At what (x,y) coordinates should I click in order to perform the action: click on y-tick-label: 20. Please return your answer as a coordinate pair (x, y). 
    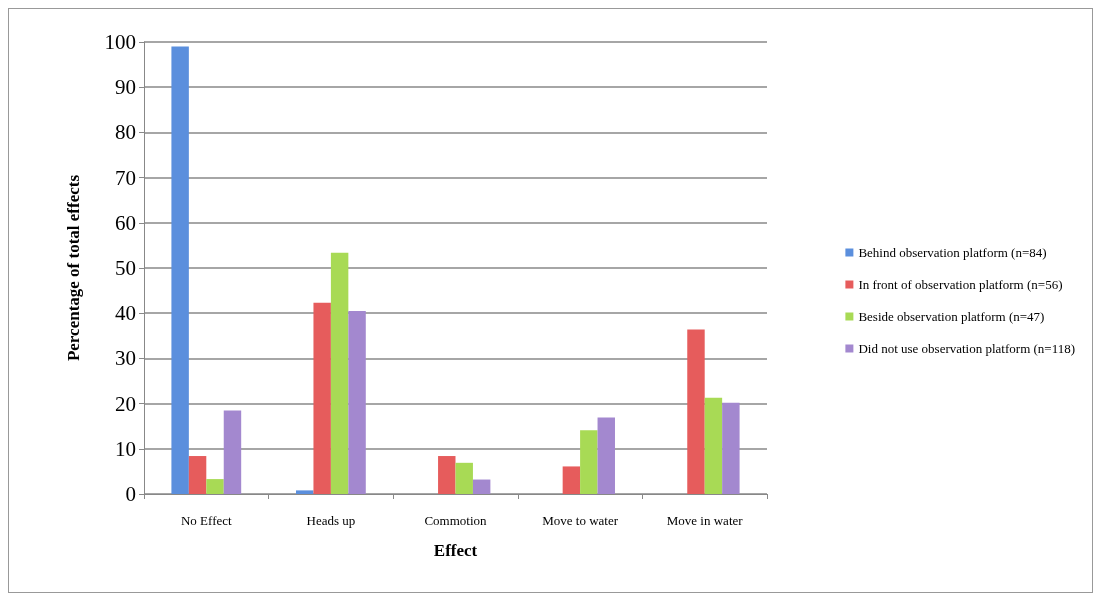
    Looking at the image, I should click on (125, 403).